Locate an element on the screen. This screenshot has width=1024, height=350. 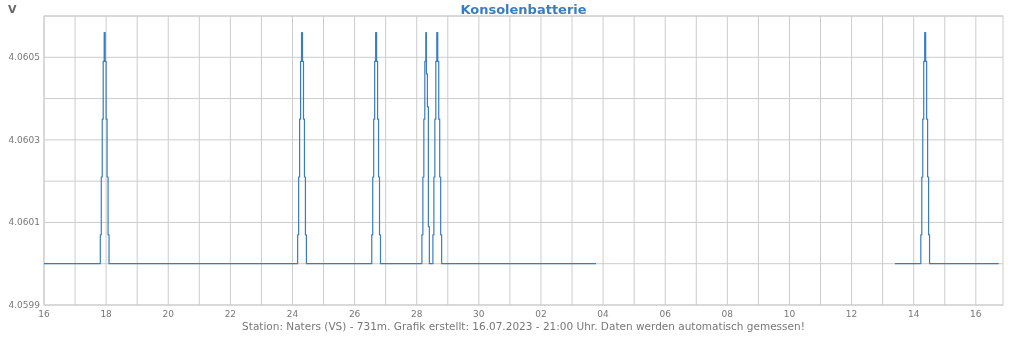
x-tick-label: 08 is located at coordinates (727, 314).